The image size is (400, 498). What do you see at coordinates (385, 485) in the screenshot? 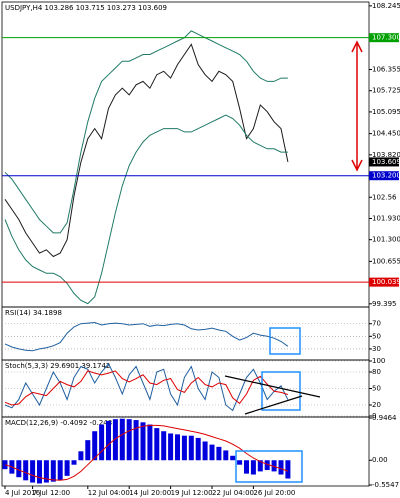
I see `y-tick-label: -0.5547` at bounding box center [385, 485].